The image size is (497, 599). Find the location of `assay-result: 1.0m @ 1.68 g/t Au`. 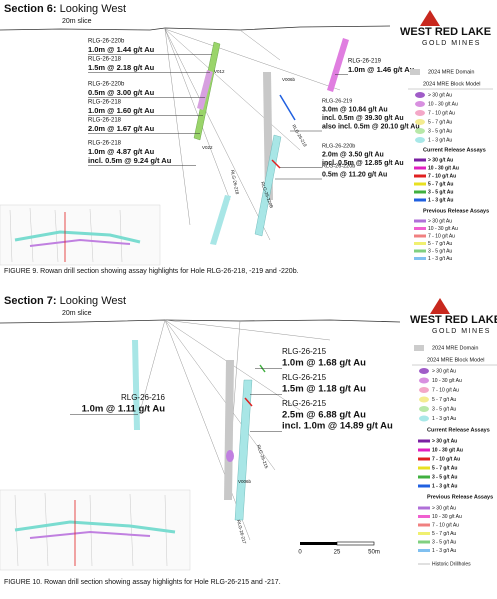

assay-result: 1.0m @ 1.68 g/t Au is located at coordinates (324, 363).